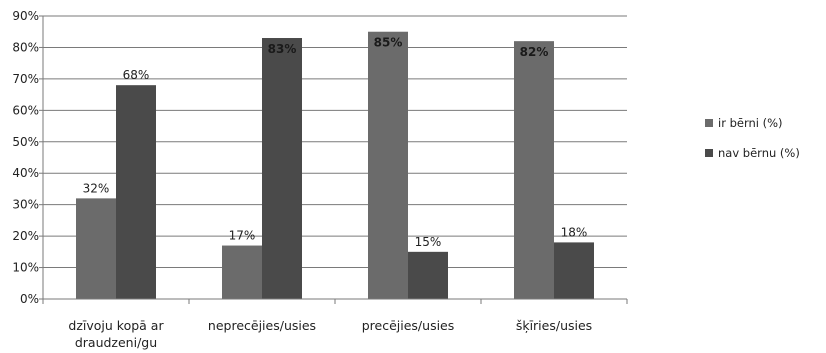 The width and height of the screenshot is (826, 353). What do you see at coordinates (136, 75) in the screenshot?
I see `data-label: 68%` at bounding box center [136, 75].